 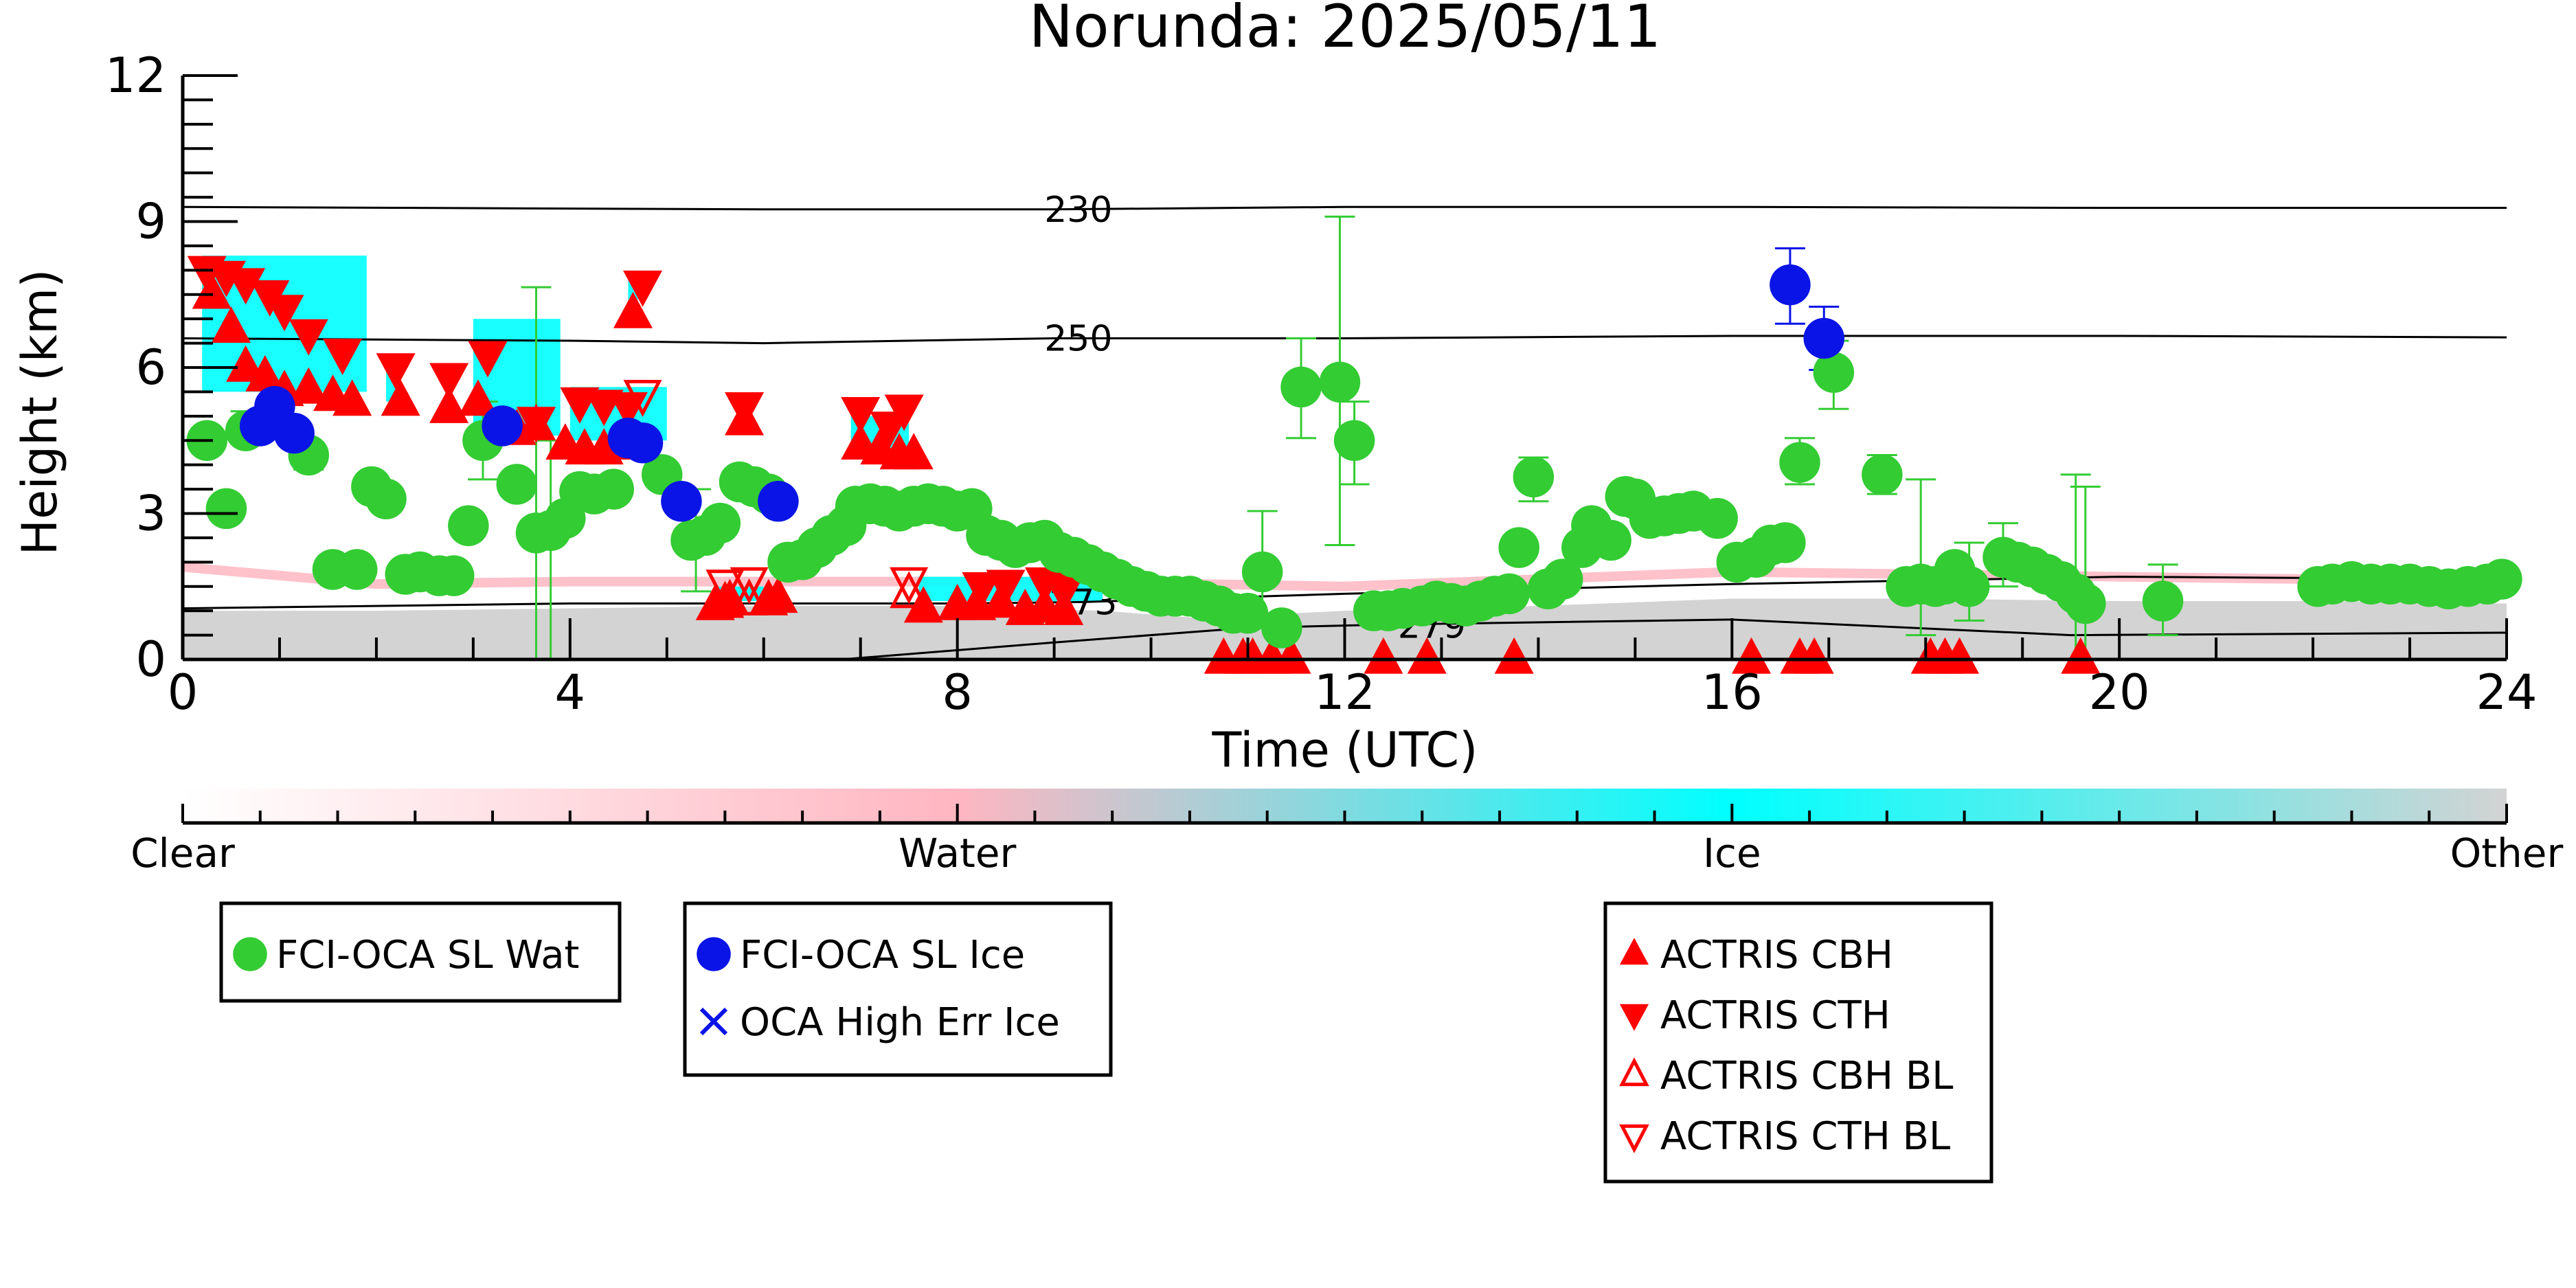 I want to click on legend-entry-label: ACTRIS CTH, so click(x=1775, y=1015).